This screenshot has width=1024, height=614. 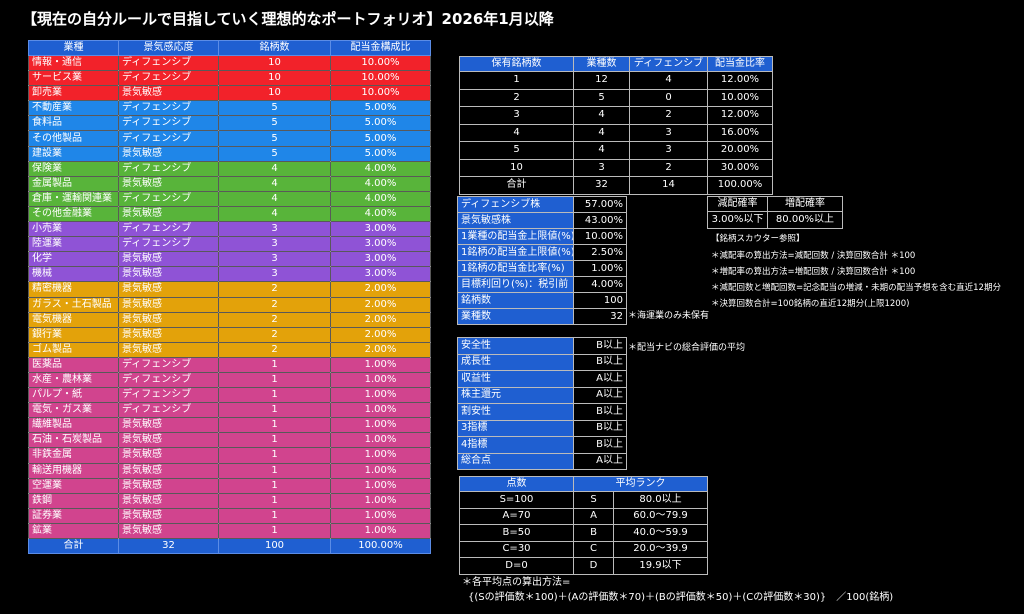 I want to click on stats-label: 1業種の配当金上限値(%), so click(x=515, y=236).